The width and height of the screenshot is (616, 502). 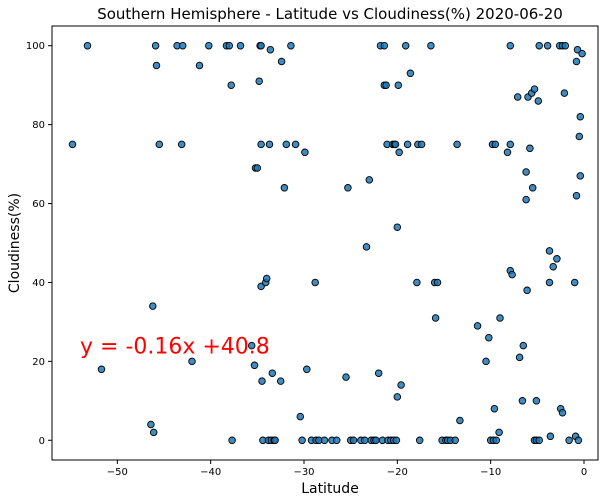 What do you see at coordinates (175, 347) in the screenshot?
I see `regression-equation: y = -0.16x +40.8` at bounding box center [175, 347].